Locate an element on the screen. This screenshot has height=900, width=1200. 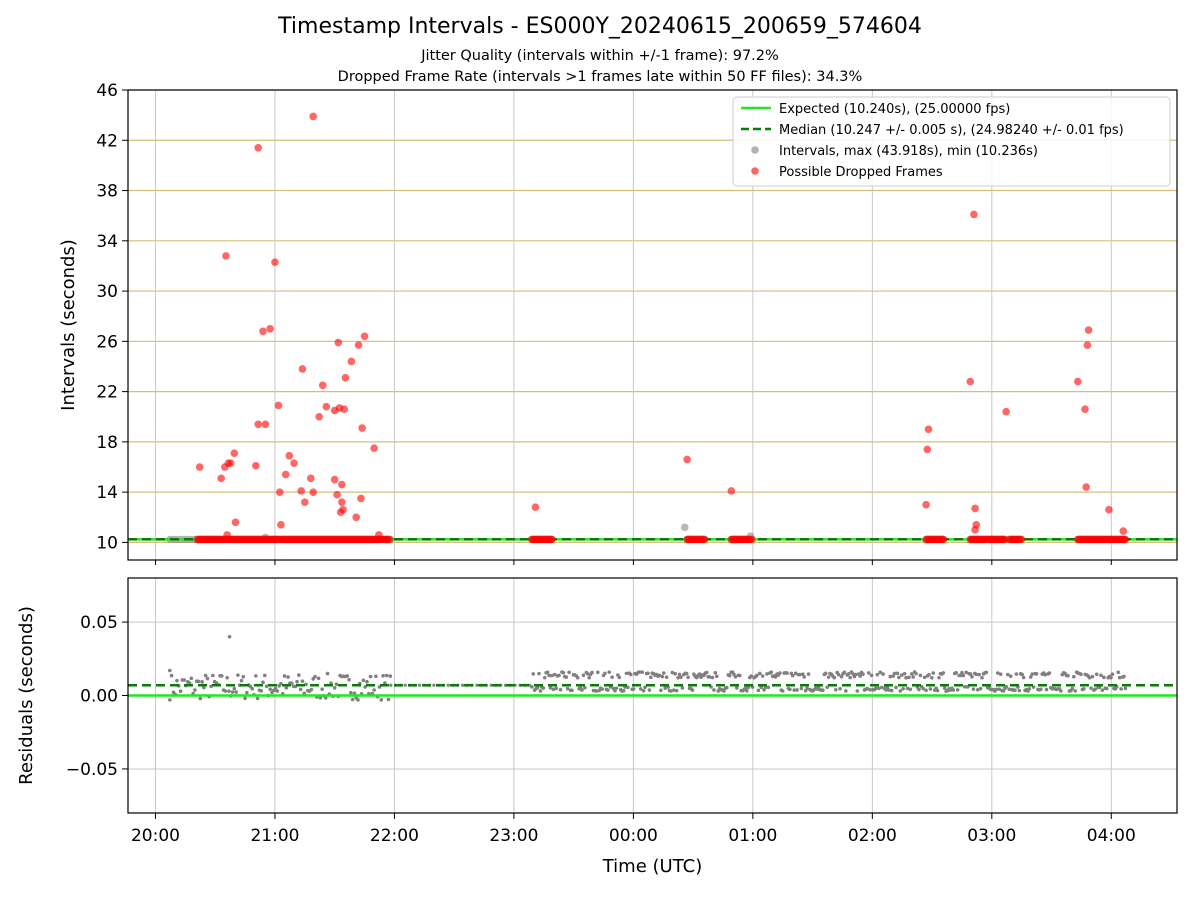
intervals-y-tick-label: 46 is located at coordinates (107, 91).